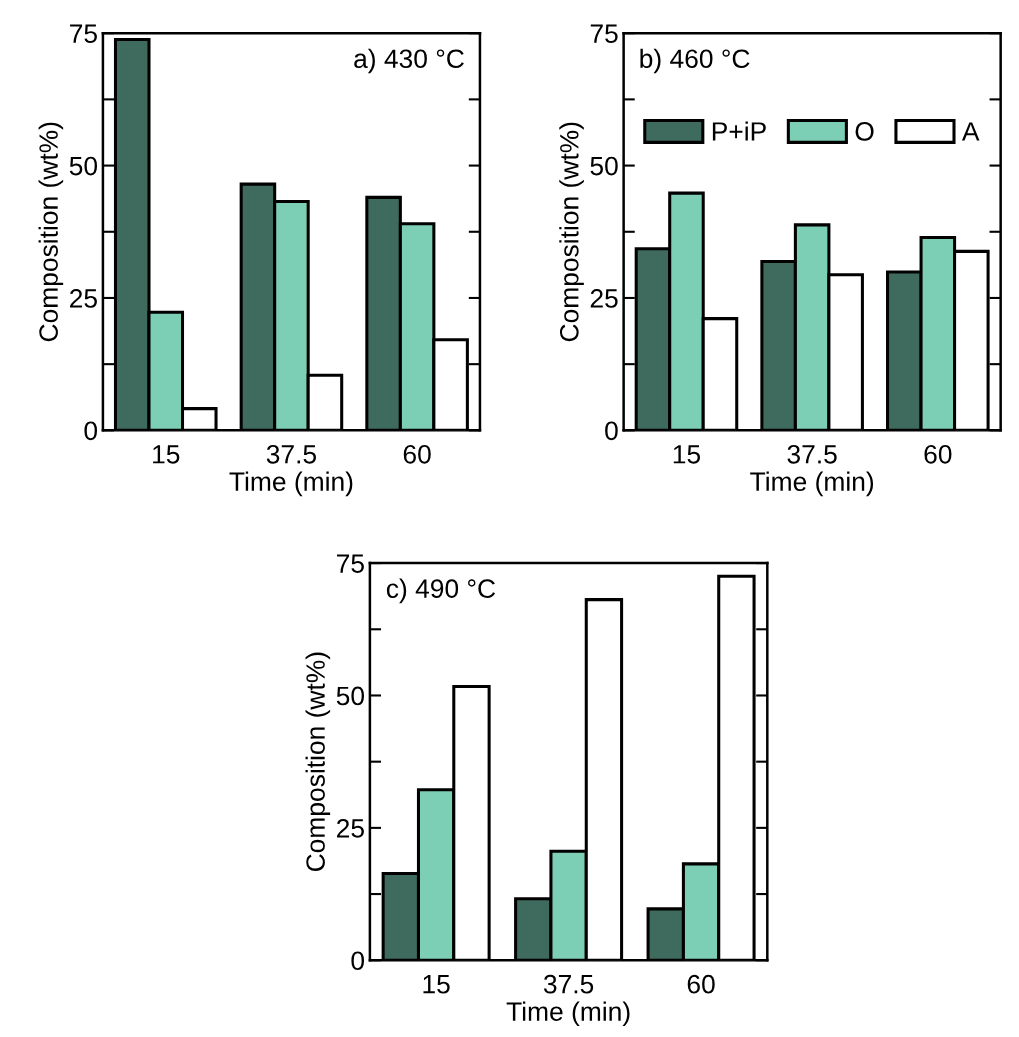  Describe the element at coordinates (441, 591) in the screenshot. I see `annotation: c) 490 °C` at that location.